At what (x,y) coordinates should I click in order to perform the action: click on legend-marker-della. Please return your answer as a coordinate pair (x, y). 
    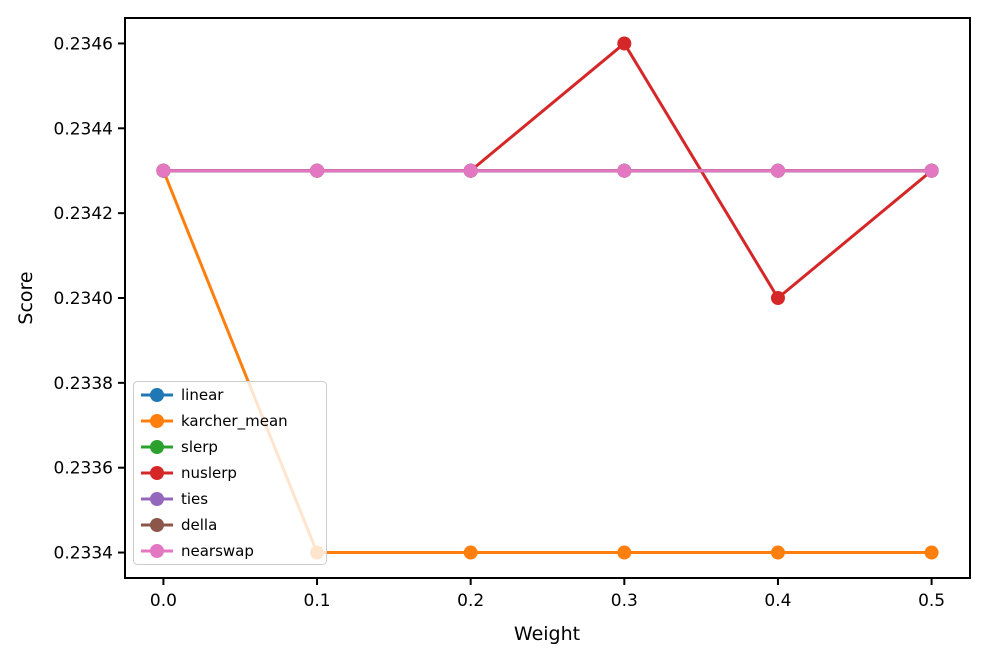
    Looking at the image, I should click on (157, 525).